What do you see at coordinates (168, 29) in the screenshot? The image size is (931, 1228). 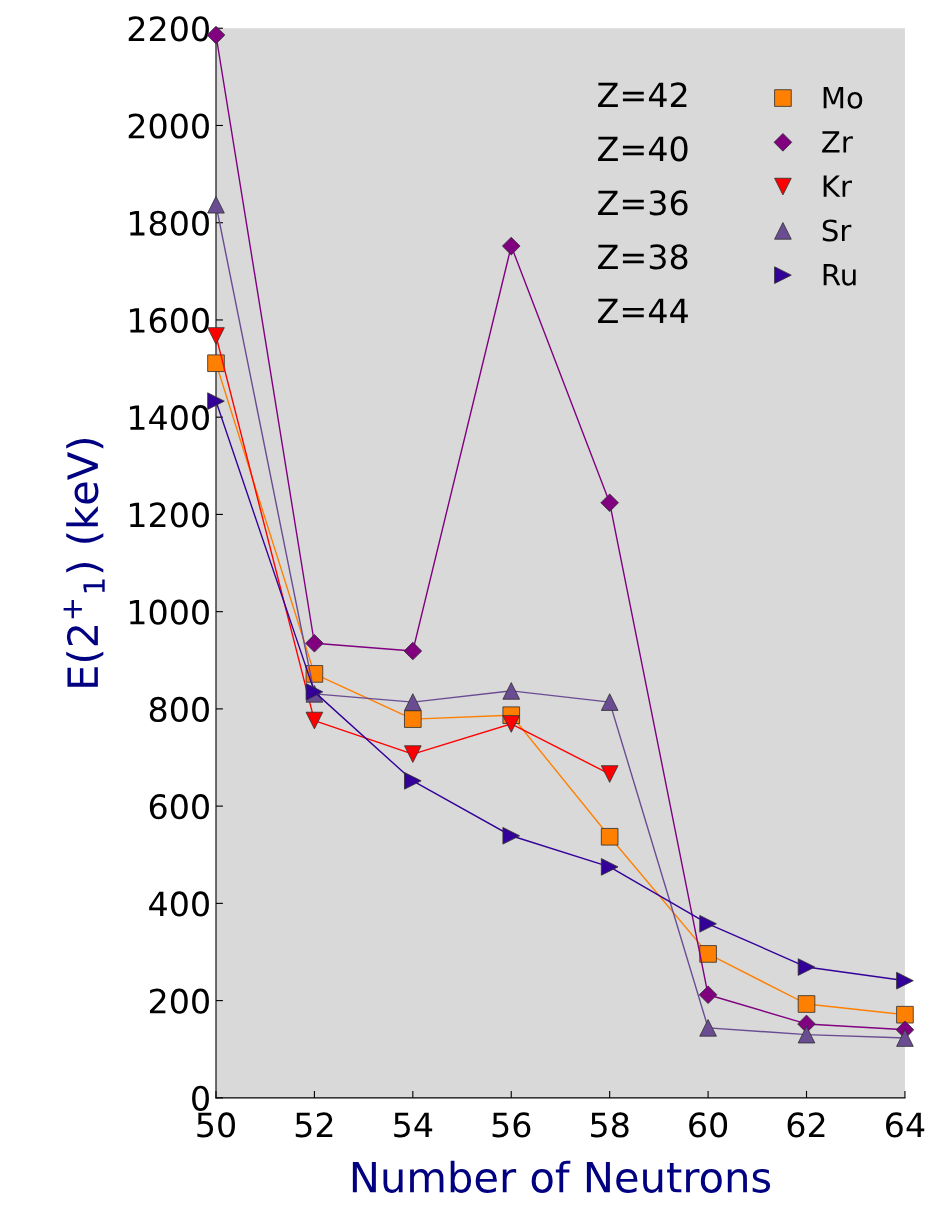 I see `y-tick-label: 2200` at bounding box center [168, 29].